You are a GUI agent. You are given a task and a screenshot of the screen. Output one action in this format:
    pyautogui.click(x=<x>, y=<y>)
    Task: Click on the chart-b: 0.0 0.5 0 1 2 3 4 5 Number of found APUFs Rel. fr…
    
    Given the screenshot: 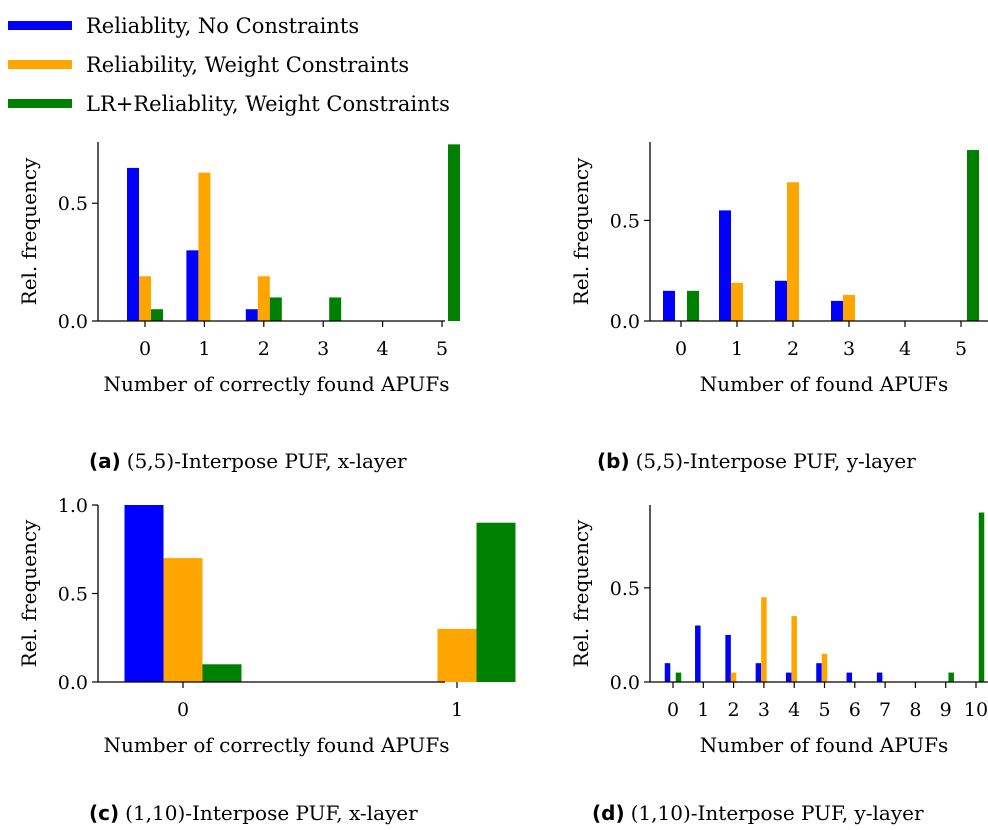 What is the action you would take?
    pyautogui.click(x=778, y=269)
    